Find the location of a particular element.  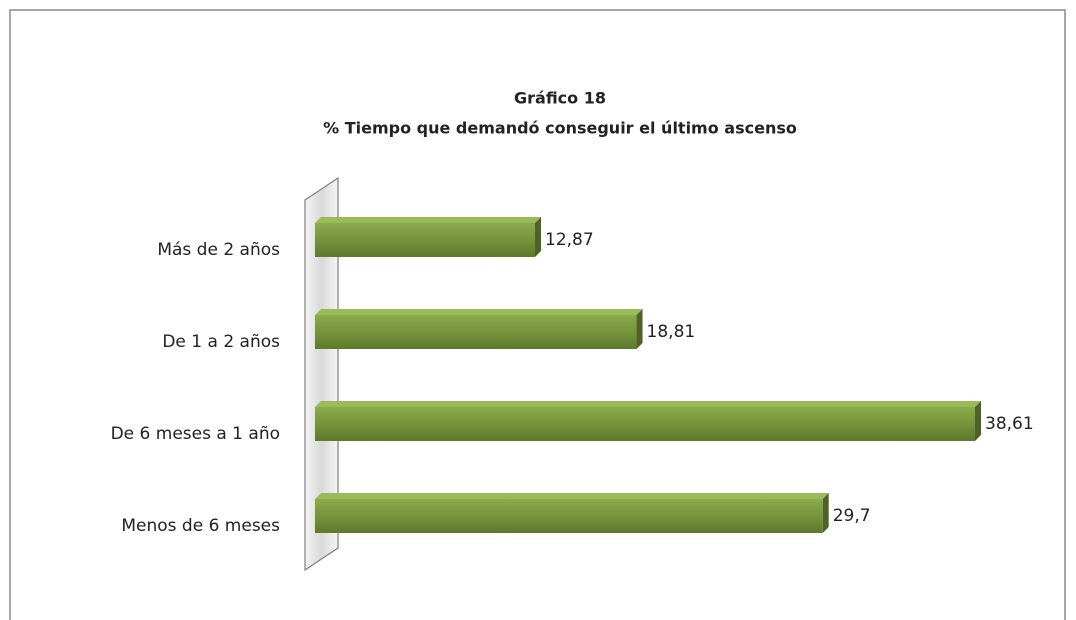

y-tick-label: De 1 a 2 años is located at coordinates (221, 342).